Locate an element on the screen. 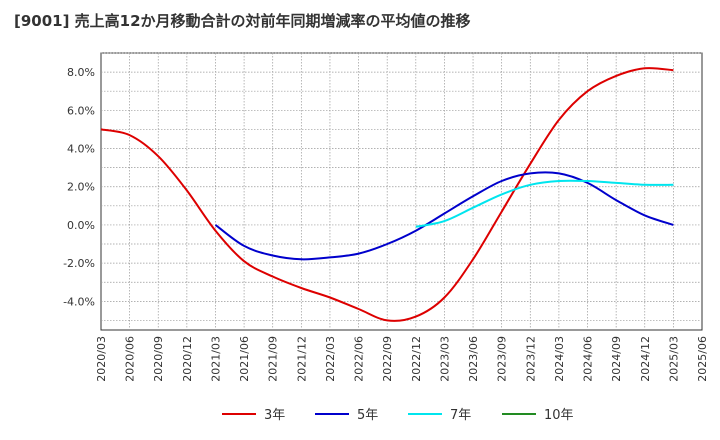 Image resolution: width=720 pixels, height=440 pixels. x-tick-label: 2025/03 is located at coordinates (673, 359).